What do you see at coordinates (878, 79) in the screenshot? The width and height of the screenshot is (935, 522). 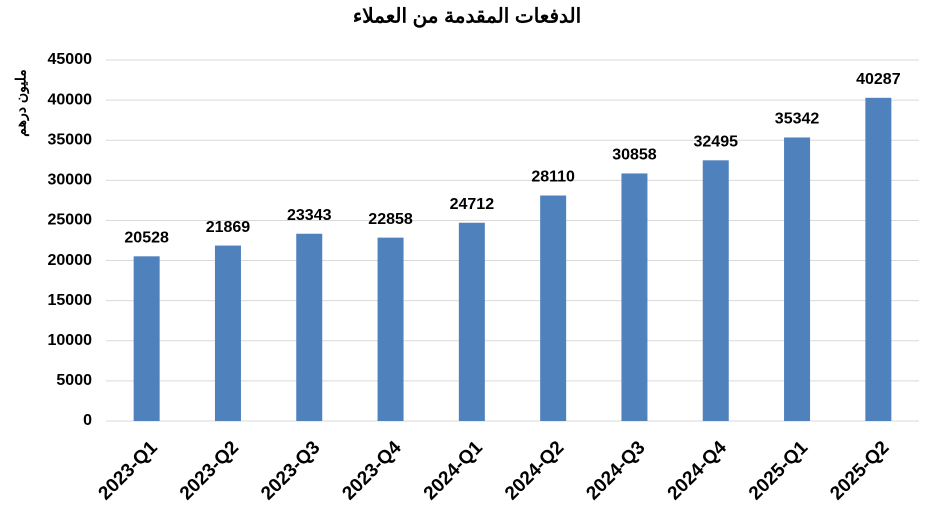 I see `data-label: 40287` at bounding box center [878, 79].